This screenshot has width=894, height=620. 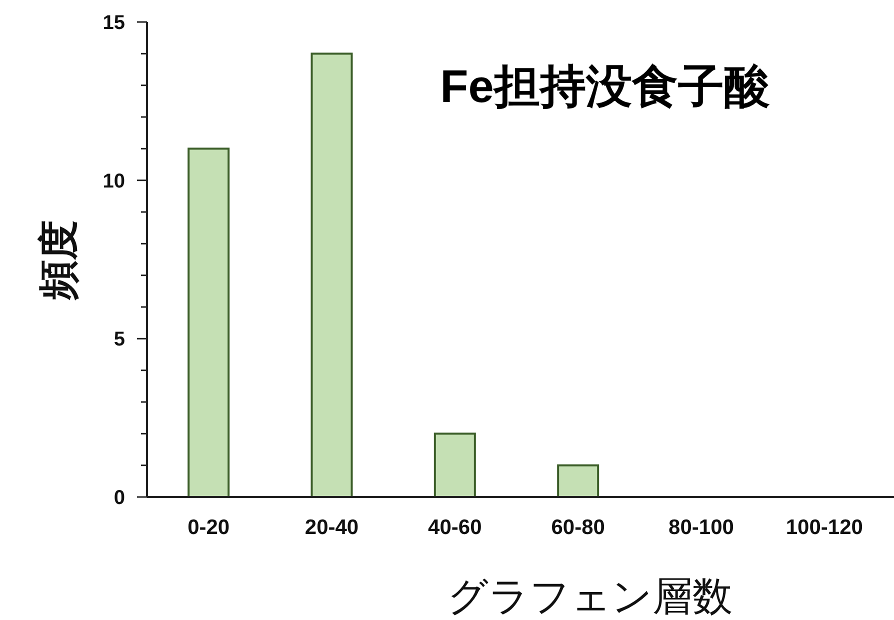 What do you see at coordinates (119, 339) in the screenshot?
I see `y-tick-label: 5` at bounding box center [119, 339].